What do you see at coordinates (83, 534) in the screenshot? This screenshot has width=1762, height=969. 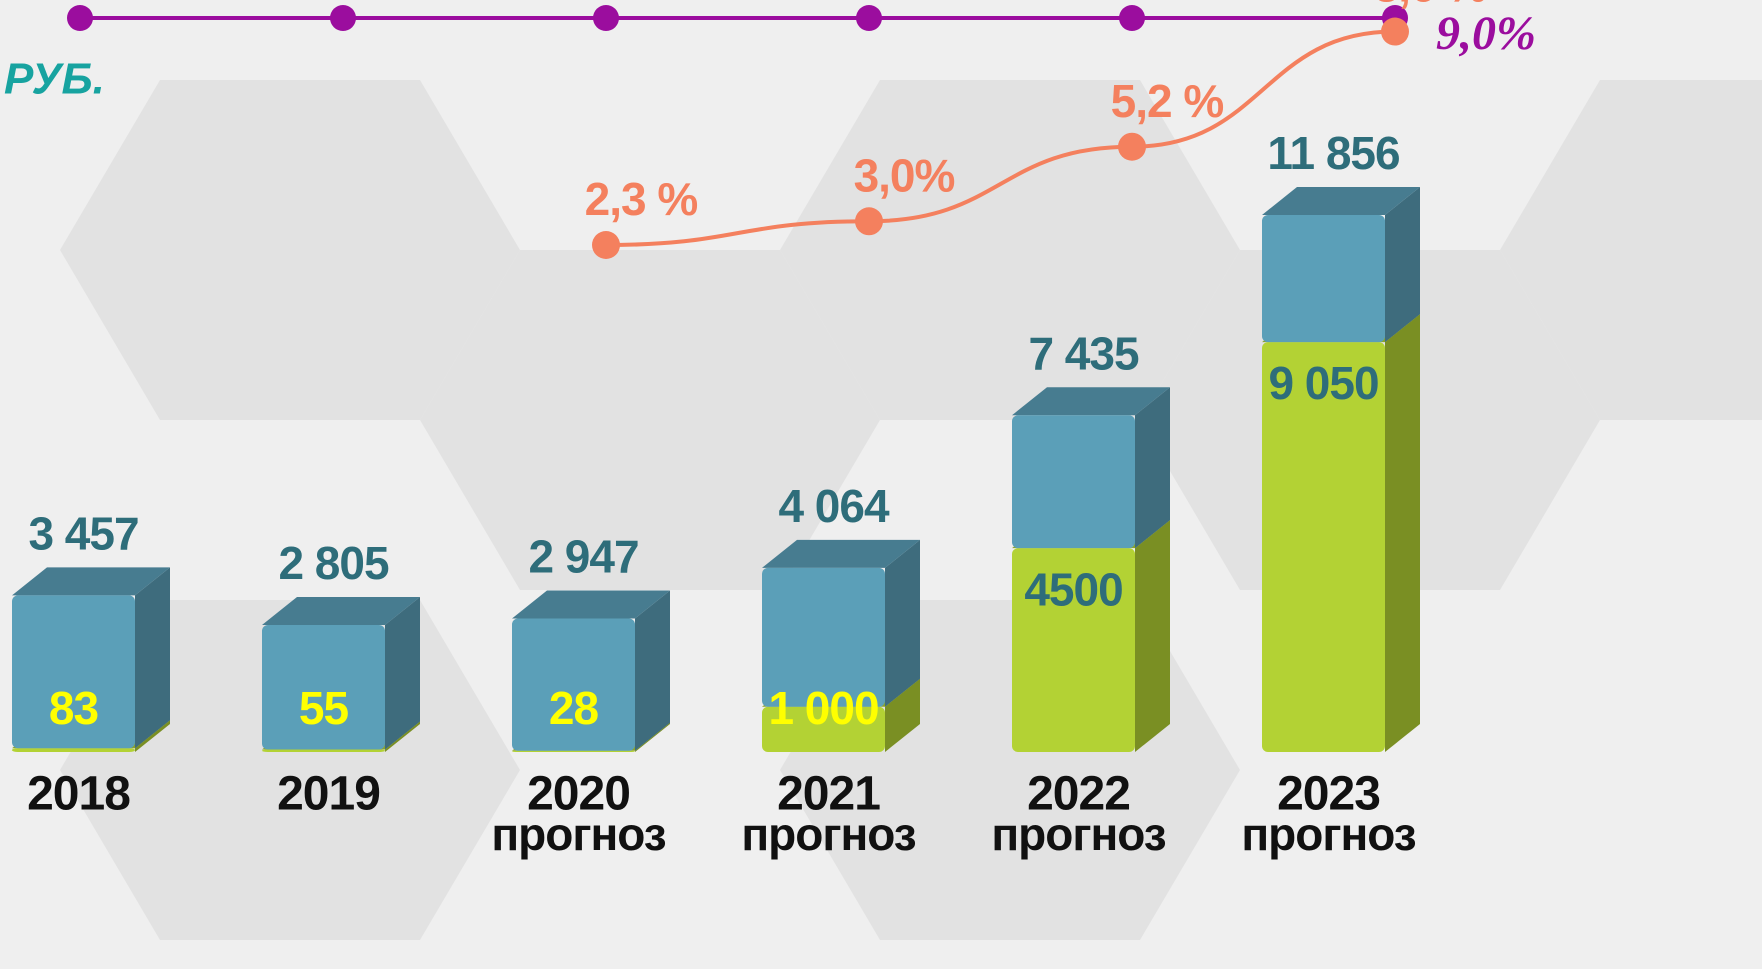 I see `total-label: 3 457` at bounding box center [83, 534].